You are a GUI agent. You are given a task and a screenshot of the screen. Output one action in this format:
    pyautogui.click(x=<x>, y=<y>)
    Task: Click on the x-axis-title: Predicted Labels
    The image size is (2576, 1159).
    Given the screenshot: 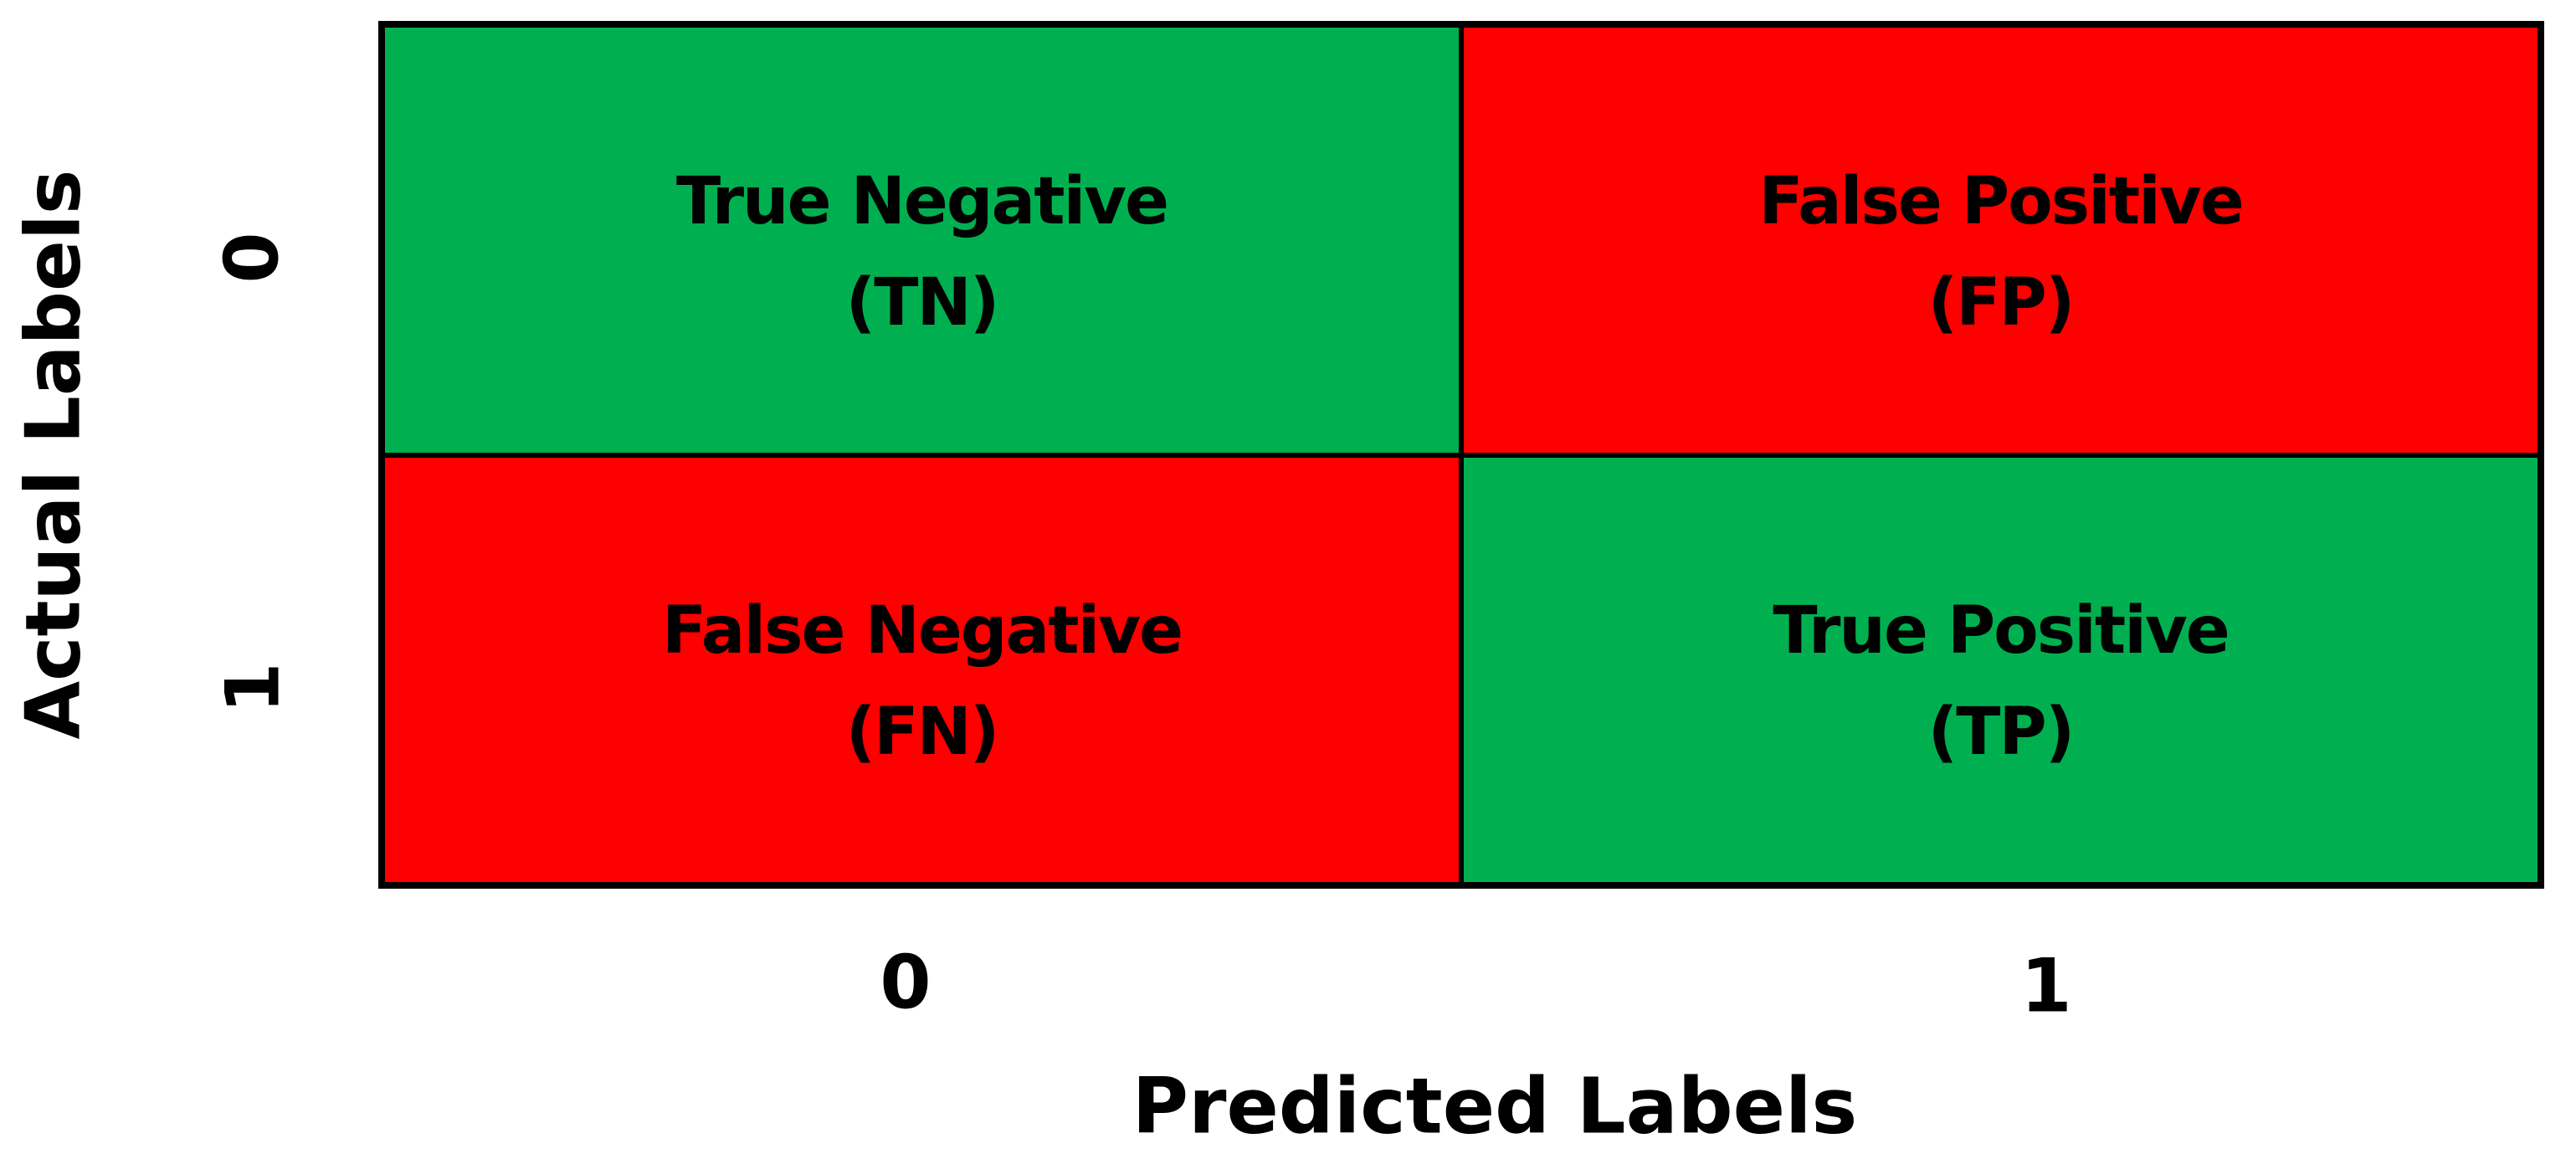 What is the action you would take?
    pyautogui.click(x=1494, y=1106)
    